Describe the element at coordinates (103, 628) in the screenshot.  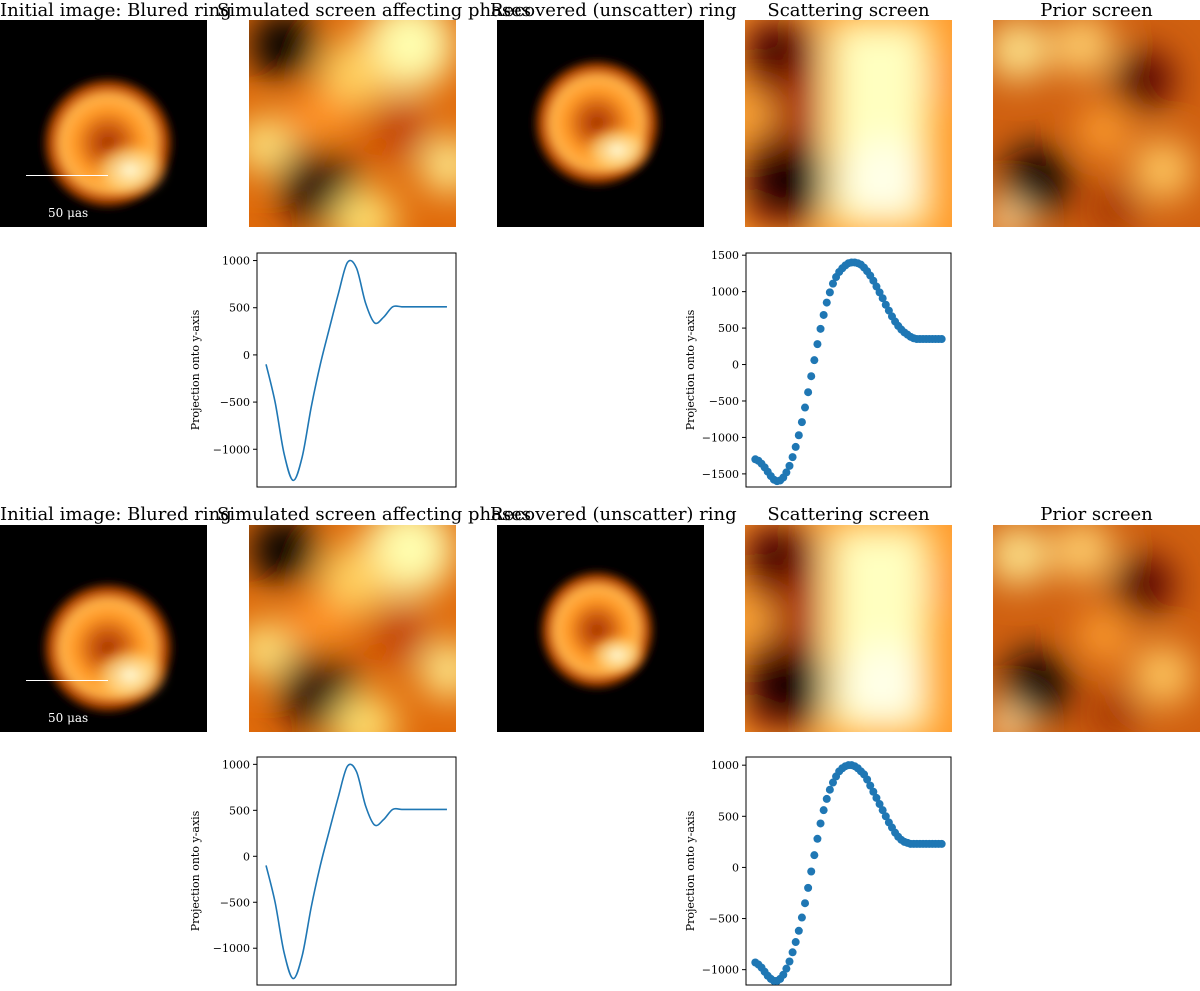
I see `initial-ring-image-row2: 50 μas` at that location.